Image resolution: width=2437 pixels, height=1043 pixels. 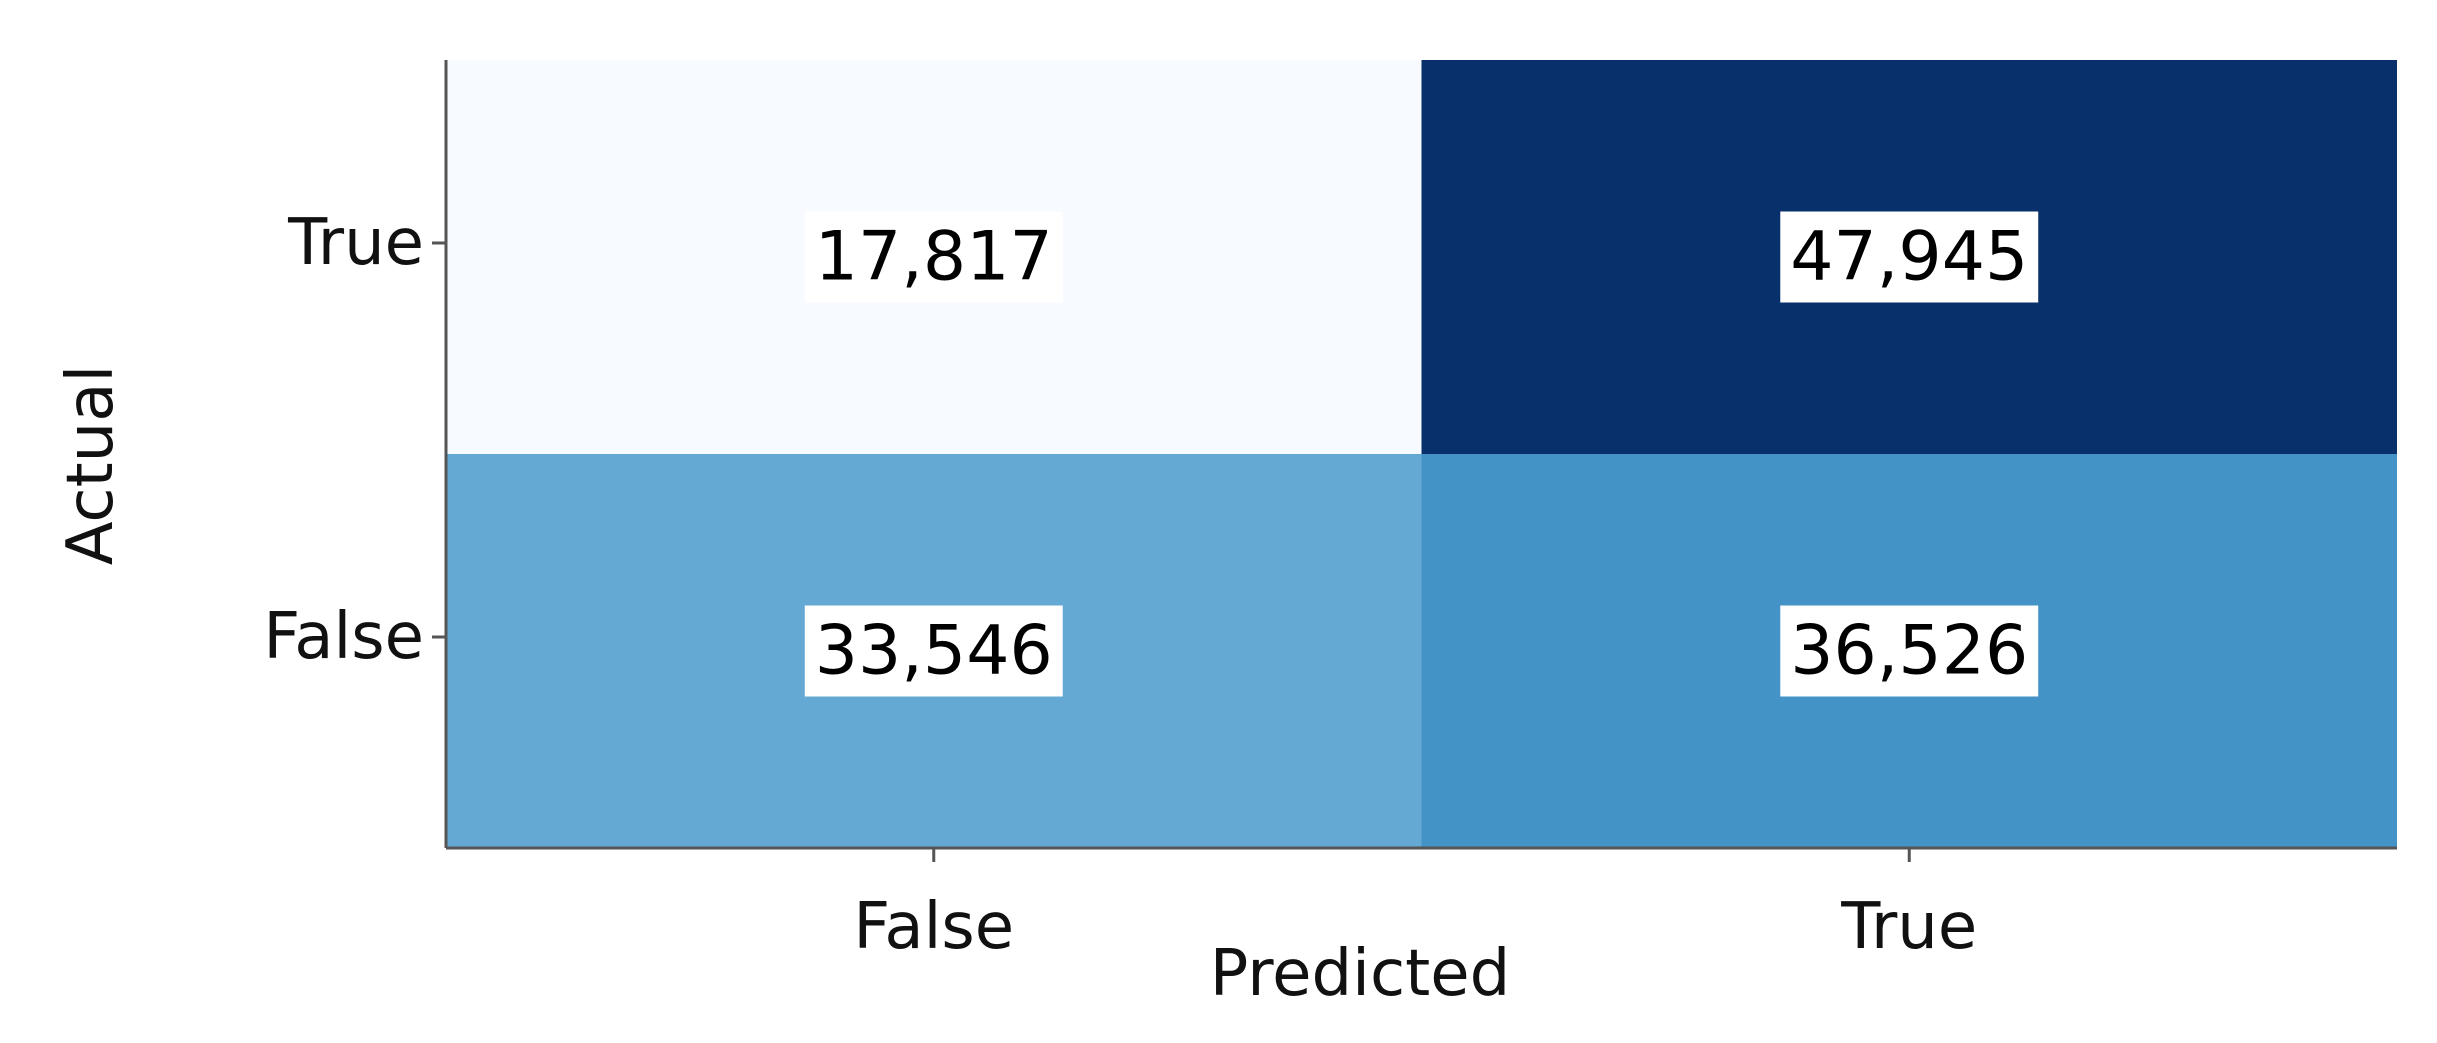 What do you see at coordinates (91, 465) in the screenshot?
I see `y-axis-title: Actual` at bounding box center [91, 465].